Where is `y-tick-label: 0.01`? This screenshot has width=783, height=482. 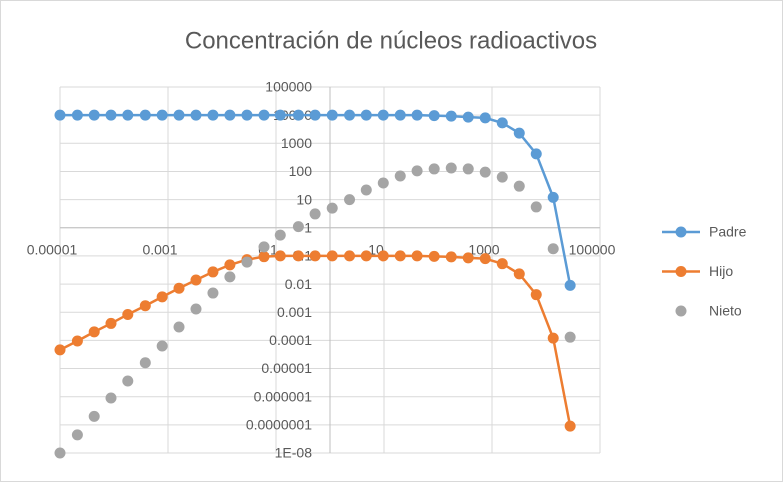 y-tick-label: 0.01 is located at coordinates (298, 284).